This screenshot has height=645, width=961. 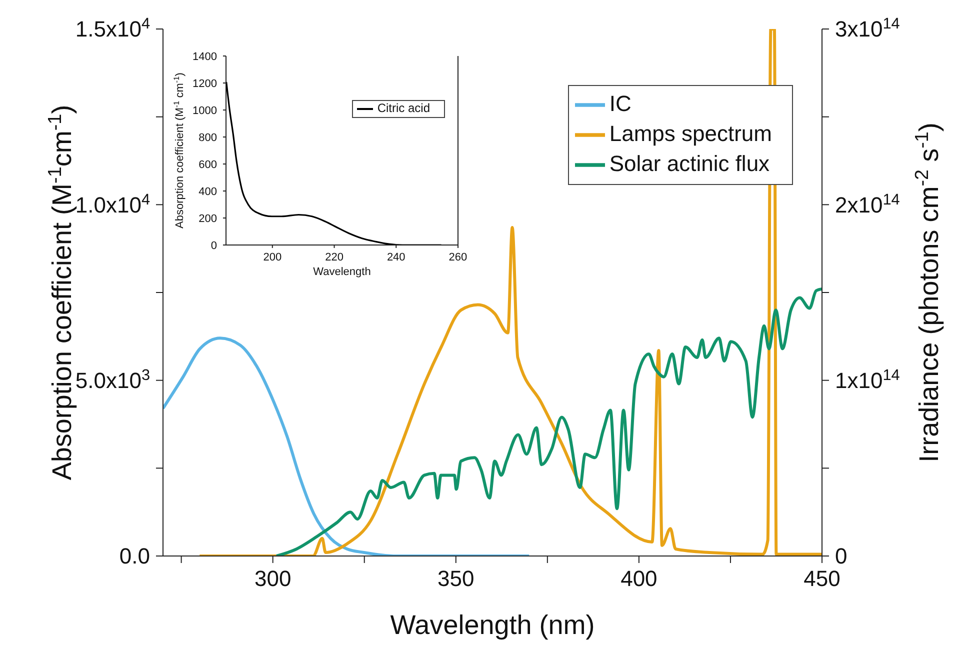 I want to click on y-tick-label: 200, so click(x=207, y=218).